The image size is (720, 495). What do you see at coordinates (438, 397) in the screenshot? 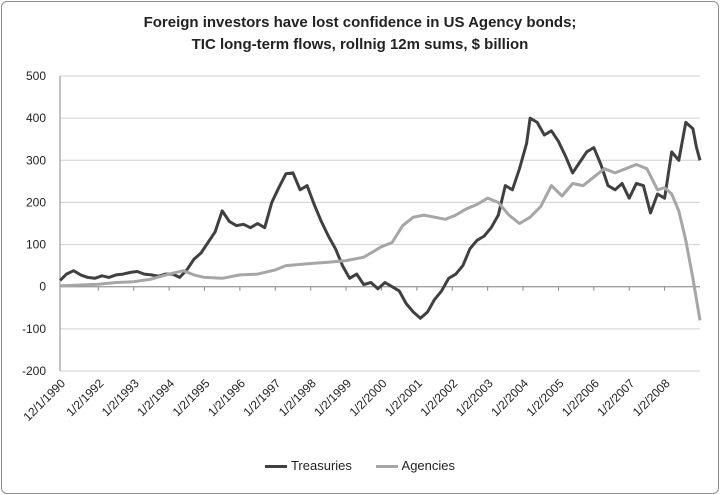
I see `x-tick-label: 1/2/2002` at bounding box center [438, 397].